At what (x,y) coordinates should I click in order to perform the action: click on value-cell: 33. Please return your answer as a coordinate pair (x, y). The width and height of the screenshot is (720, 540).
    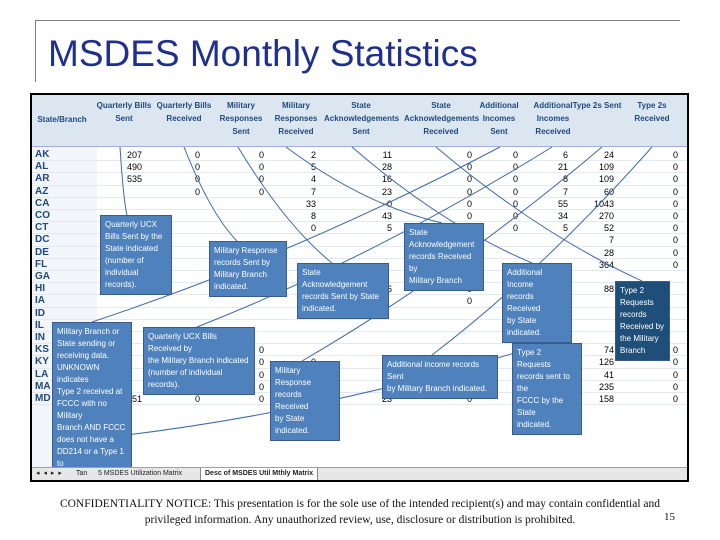
    Looking at the image, I should click on (310, 203).